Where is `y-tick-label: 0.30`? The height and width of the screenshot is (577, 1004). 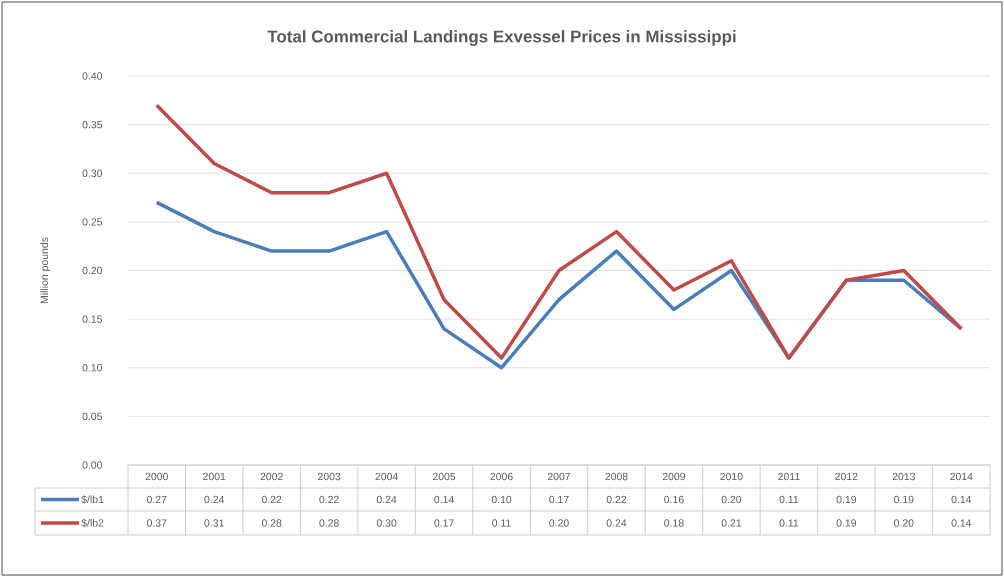
y-tick-label: 0.30 is located at coordinates (92, 173).